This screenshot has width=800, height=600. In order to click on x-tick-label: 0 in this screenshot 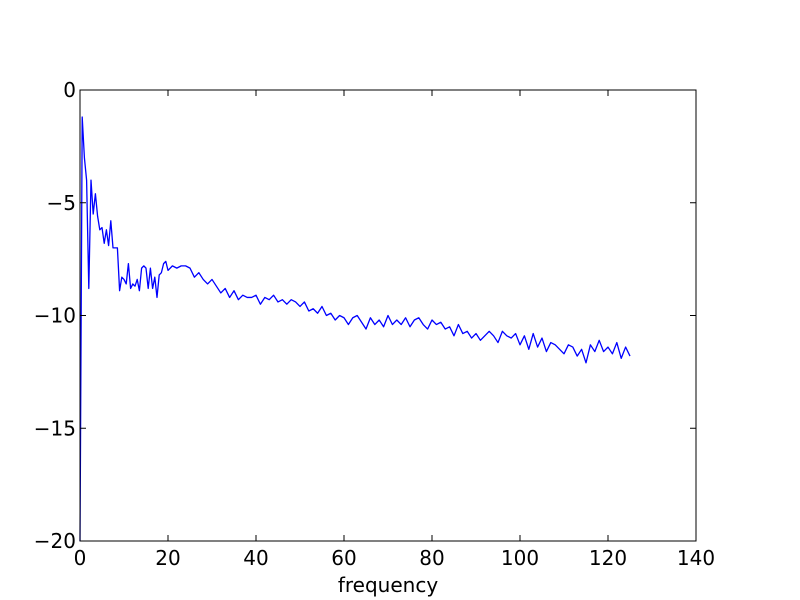, I will do `click(80, 558)`.